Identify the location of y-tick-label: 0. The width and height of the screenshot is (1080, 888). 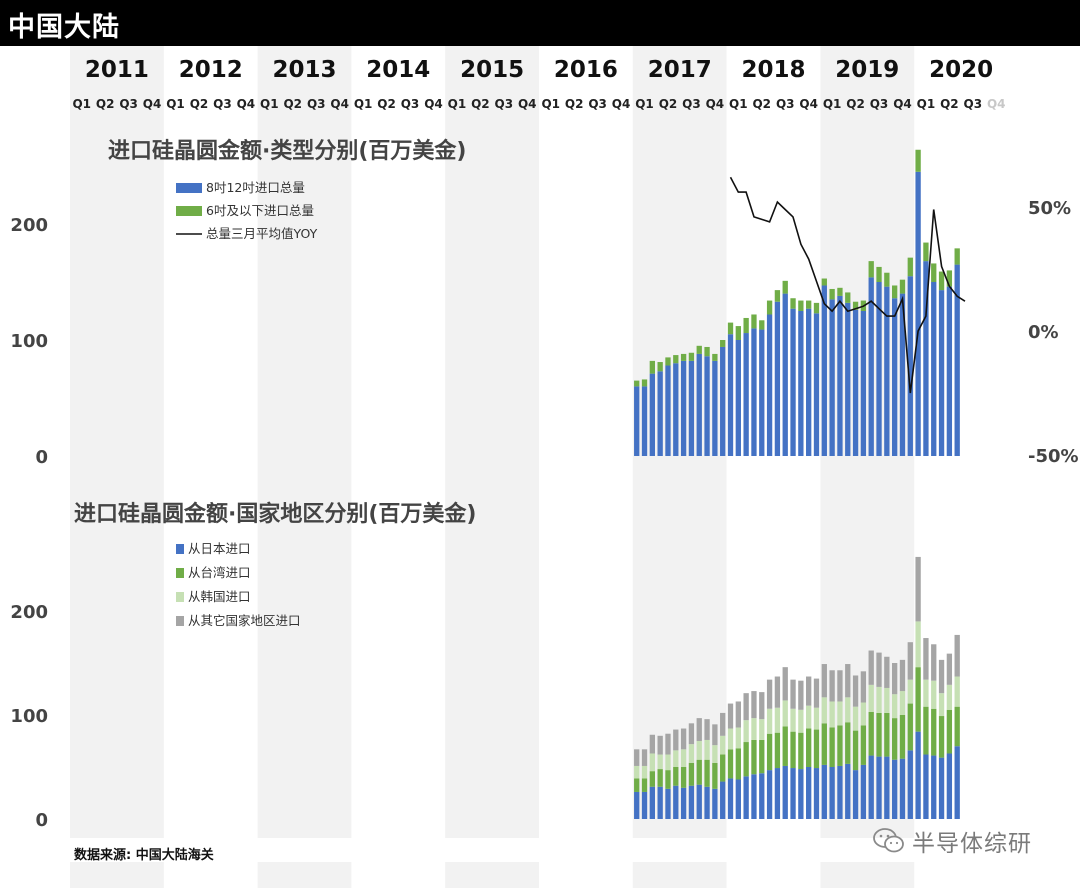
(41, 457).